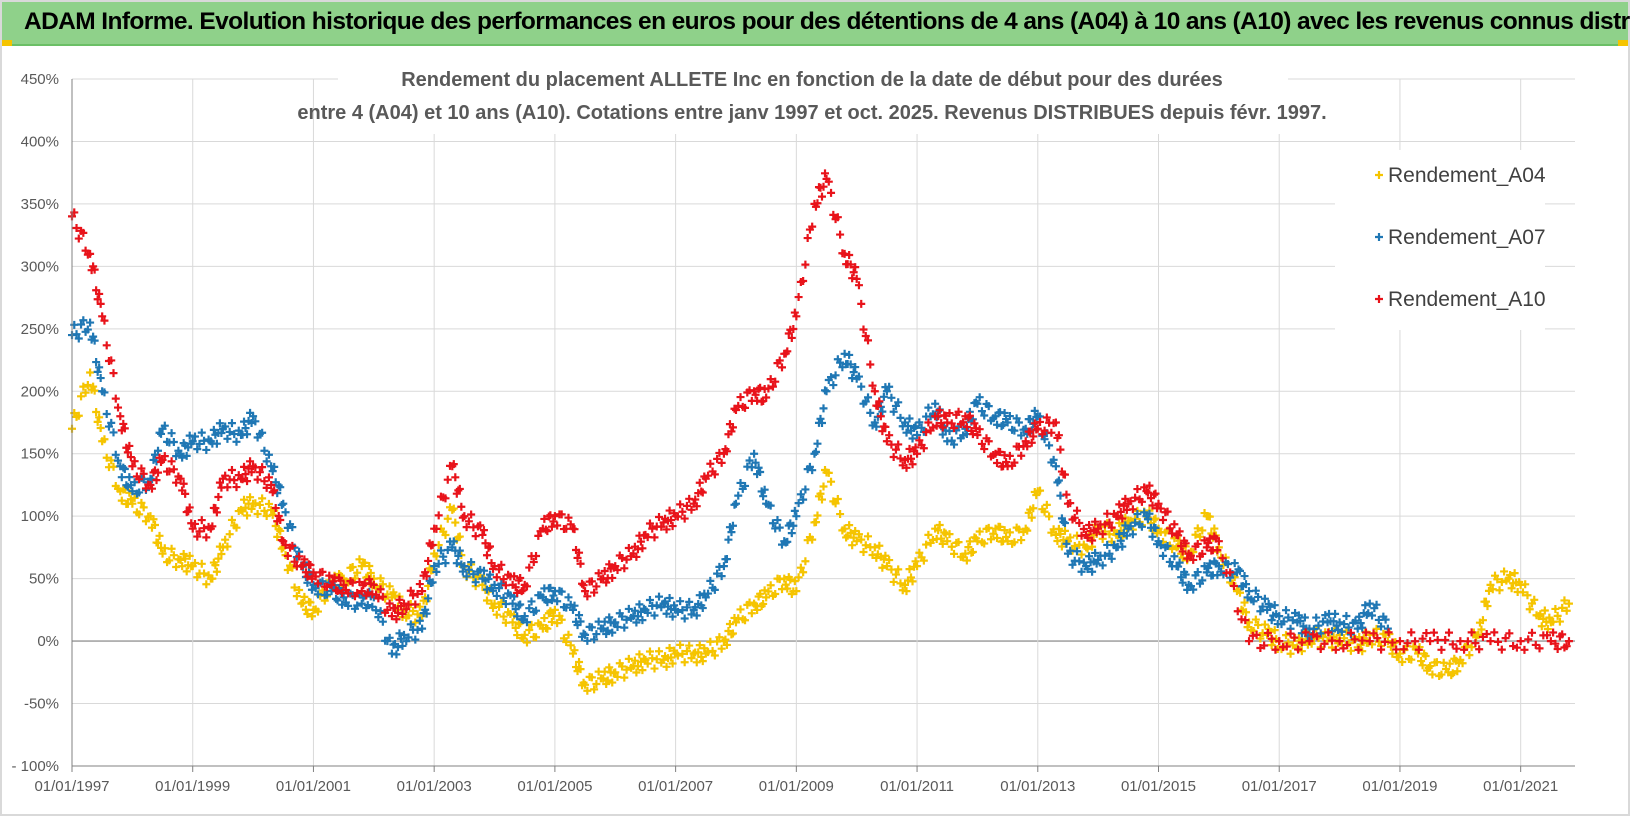 Image resolution: width=1630 pixels, height=816 pixels. Describe the element at coordinates (1158, 786) in the screenshot. I see `x-tick-label: 01/01/2015` at that location.